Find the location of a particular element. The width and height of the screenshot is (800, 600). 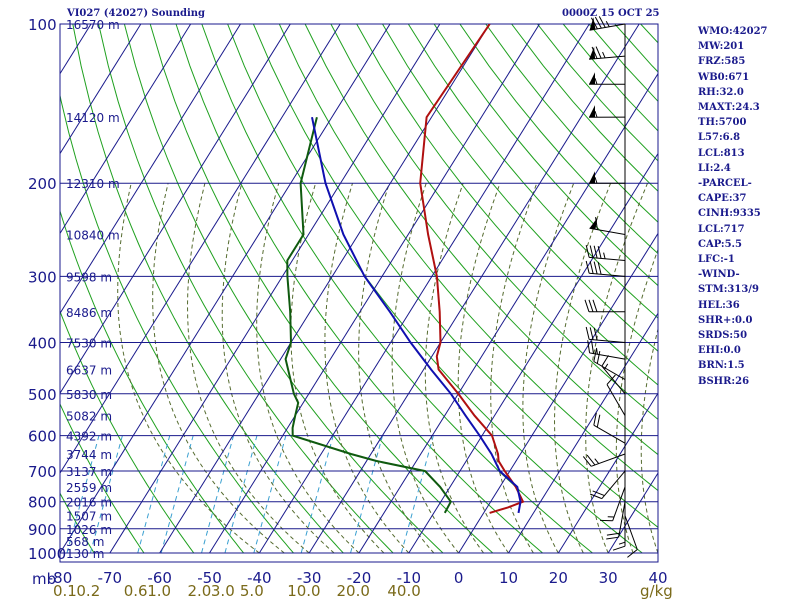

temperature-tick-label: -60 is located at coordinates (159, 578).